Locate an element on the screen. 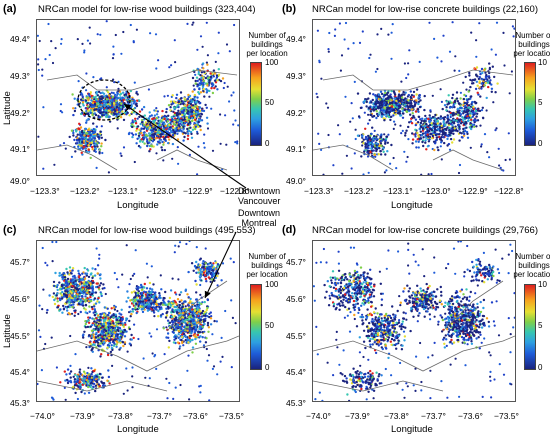 The width and height of the screenshot is (550, 437). panel-c-xtick: −73.7° is located at coordinates (159, 416).